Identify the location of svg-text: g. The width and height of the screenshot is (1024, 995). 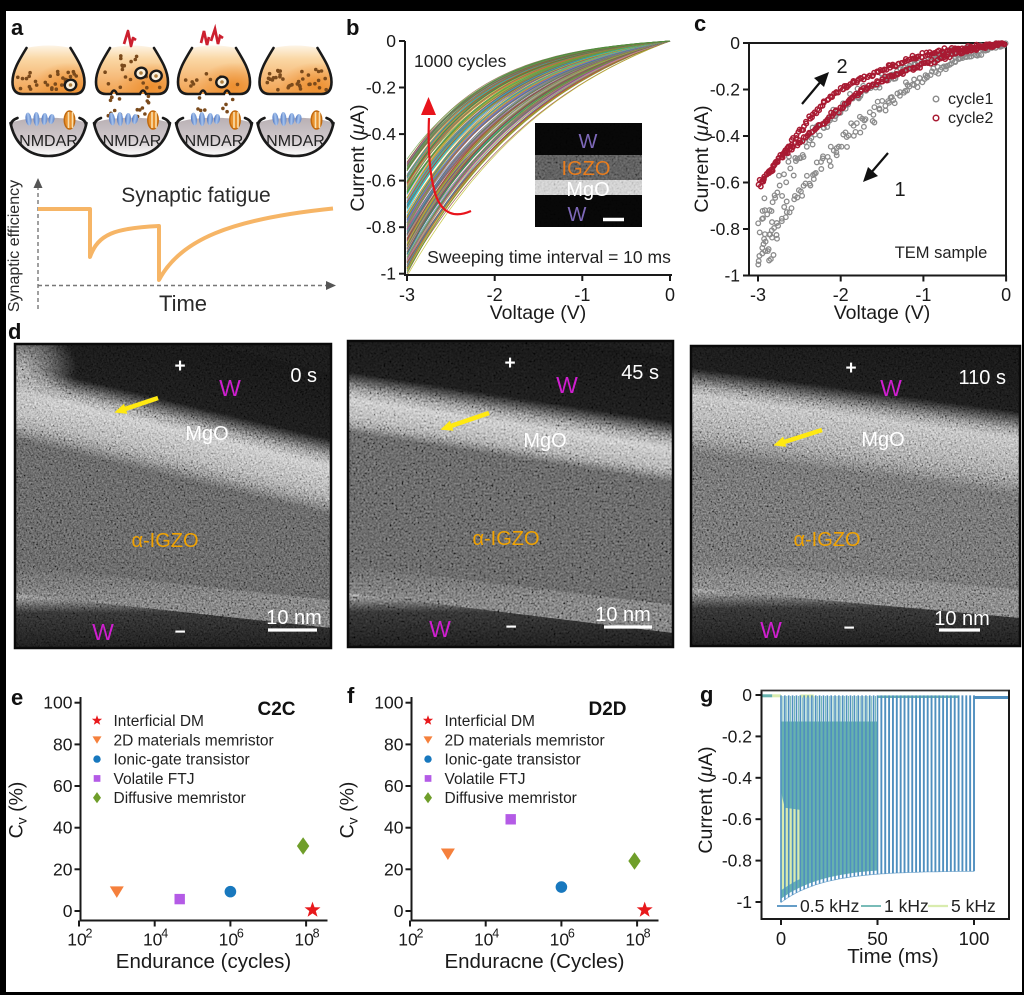
(706, 694).